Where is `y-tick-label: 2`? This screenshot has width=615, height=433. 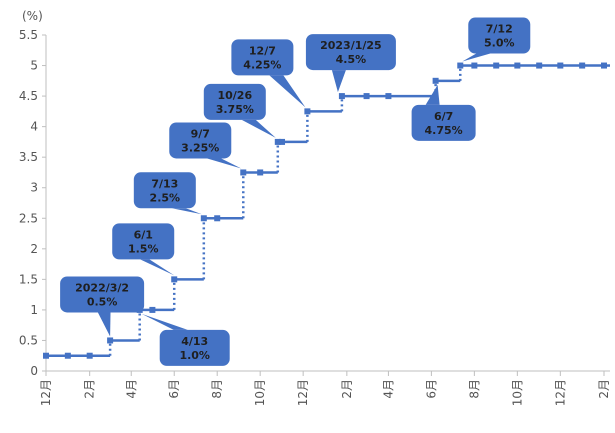
y-tick-label: 2 is located at coordinates (34, 249).